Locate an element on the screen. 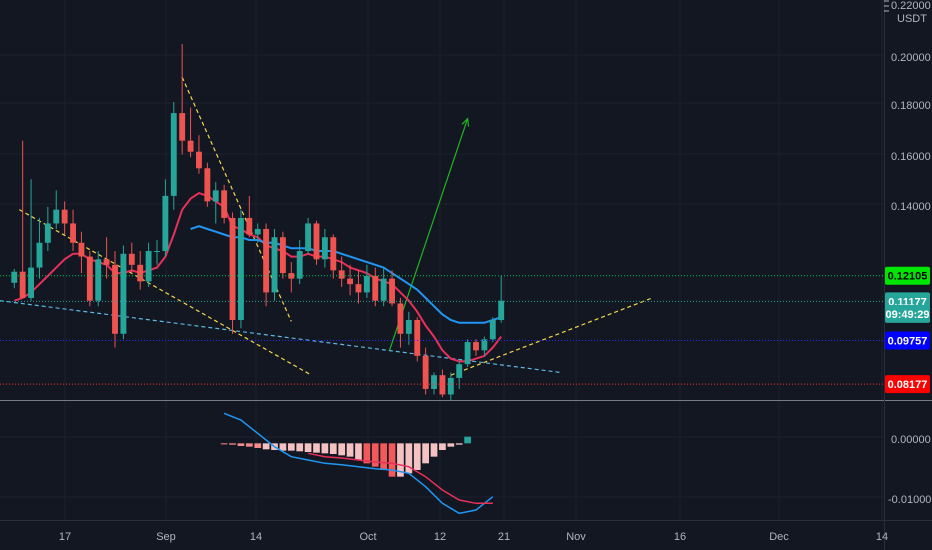 The width and height of the screenshot is (932, 550). x-tick-label: 12 is located at coordinates (440, 537).